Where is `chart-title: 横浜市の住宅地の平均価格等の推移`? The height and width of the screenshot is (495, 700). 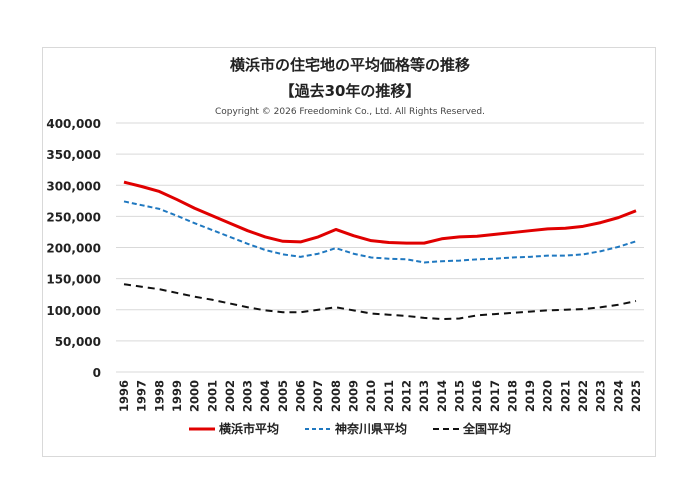
chart-title: 横浜市の住宅地の平均価格等の推移 is located at coordinates (349, 65).